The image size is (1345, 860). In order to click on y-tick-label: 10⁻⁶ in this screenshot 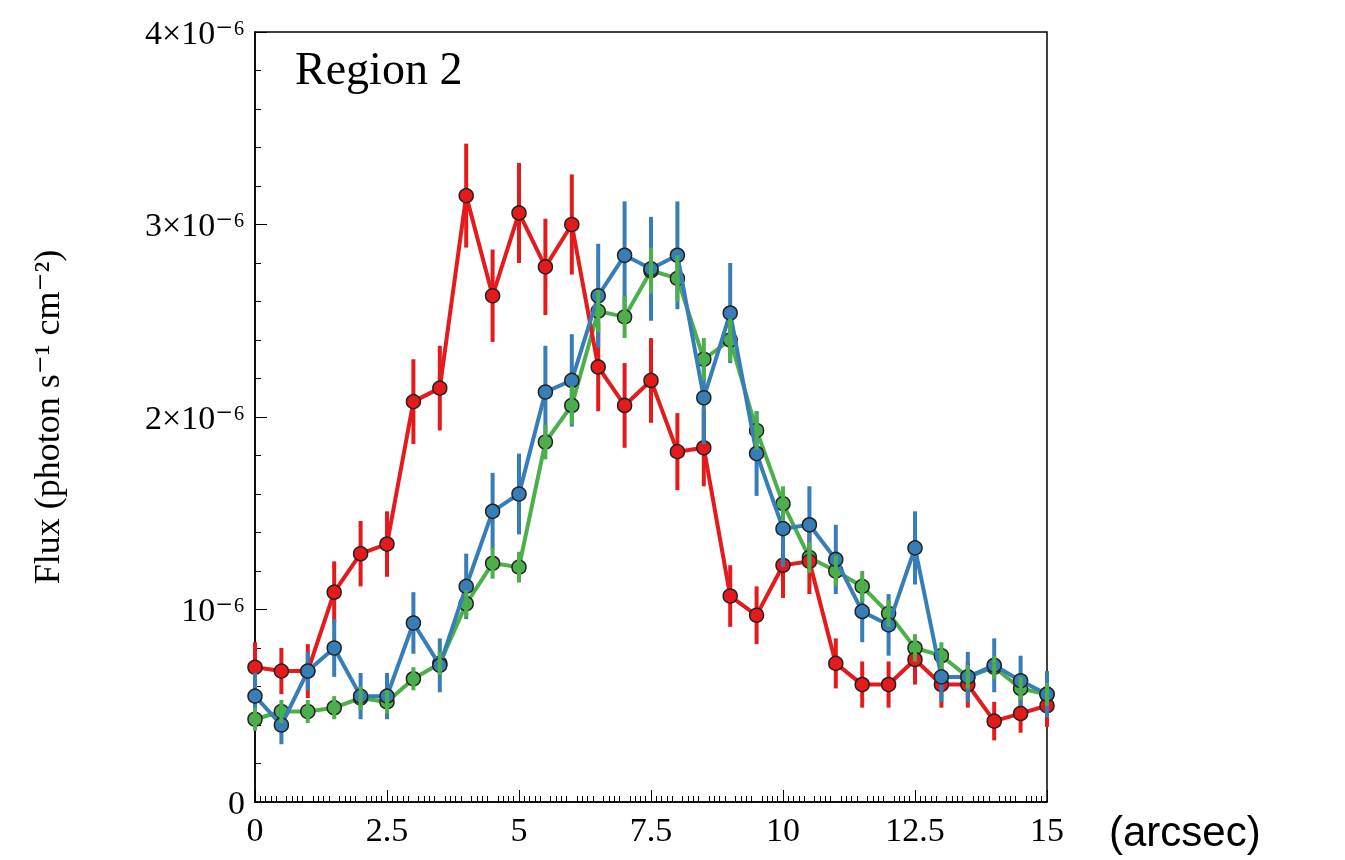, I will do `click(213, 609)`.